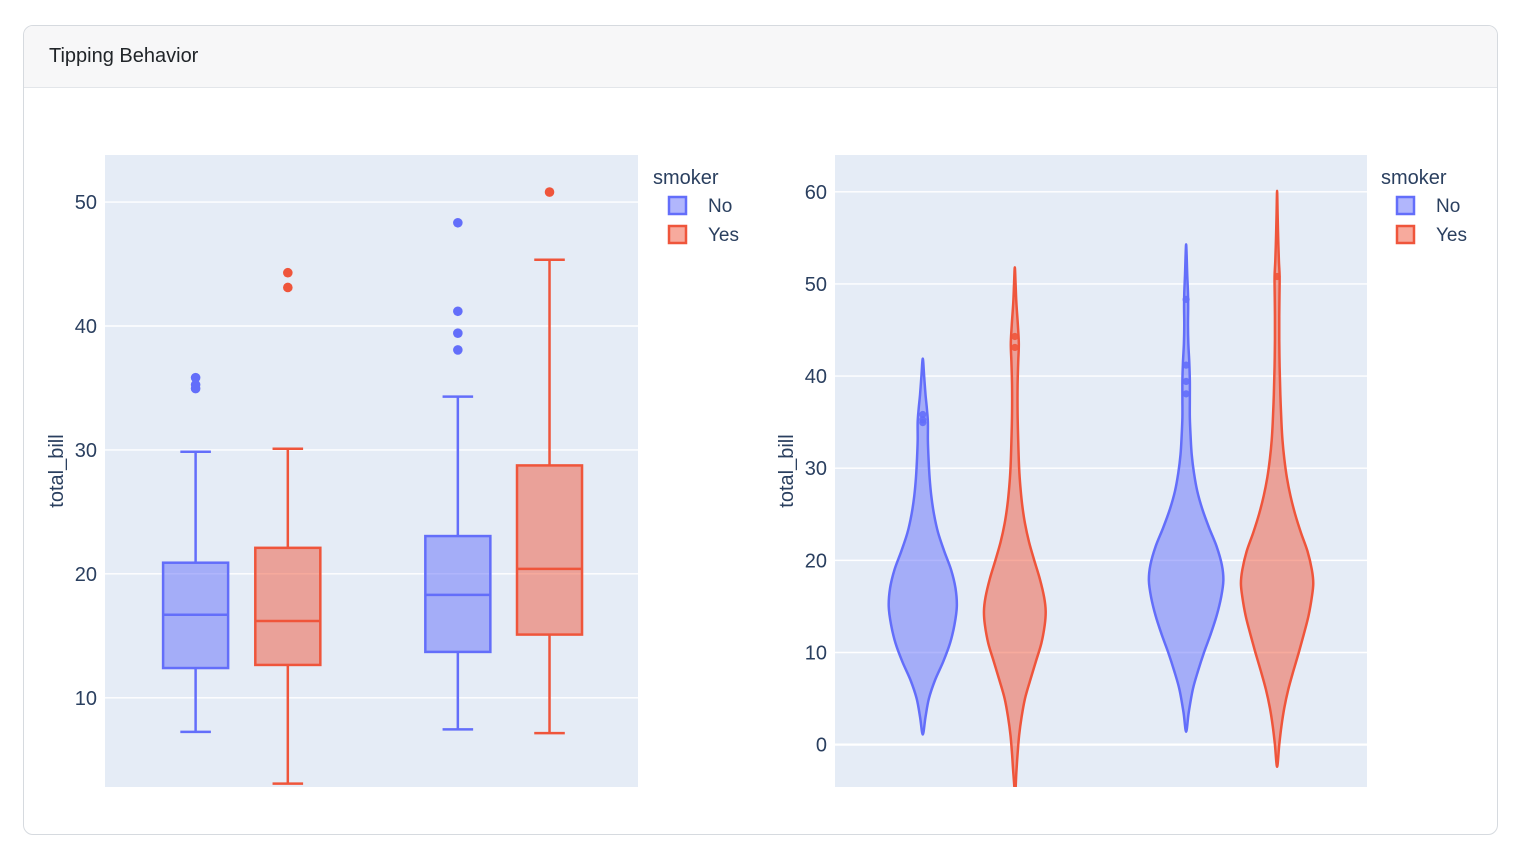 The image size is (1522, 864). I want to click on card-header: Tipping Behavior, so click(760, 57).